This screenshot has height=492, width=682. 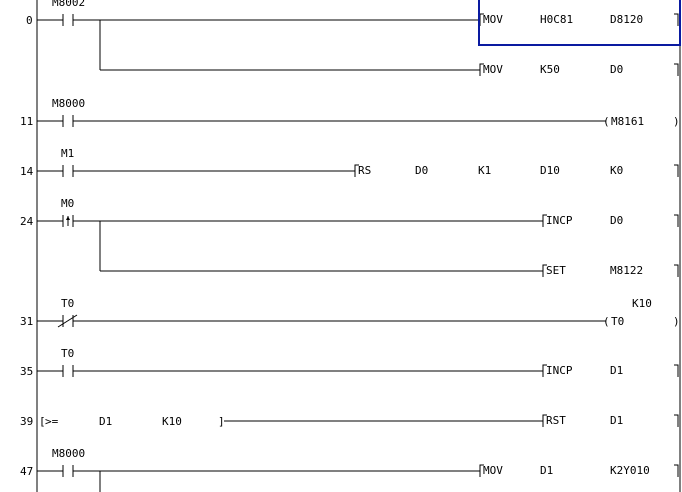 I want to click on rung-14: 14 M1 RS D0 K1 D10 K0, so click(x=349, y=162).